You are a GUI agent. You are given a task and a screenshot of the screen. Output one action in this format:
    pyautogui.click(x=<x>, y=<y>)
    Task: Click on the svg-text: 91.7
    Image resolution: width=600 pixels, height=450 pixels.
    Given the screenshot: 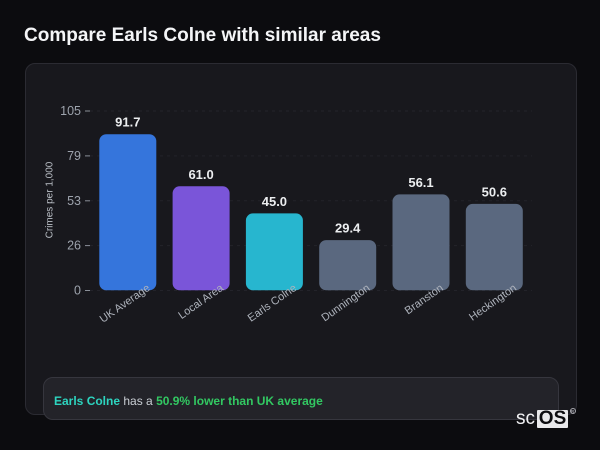 What is the action you would take?
    pyautogui.click(x=127, y=122)
    